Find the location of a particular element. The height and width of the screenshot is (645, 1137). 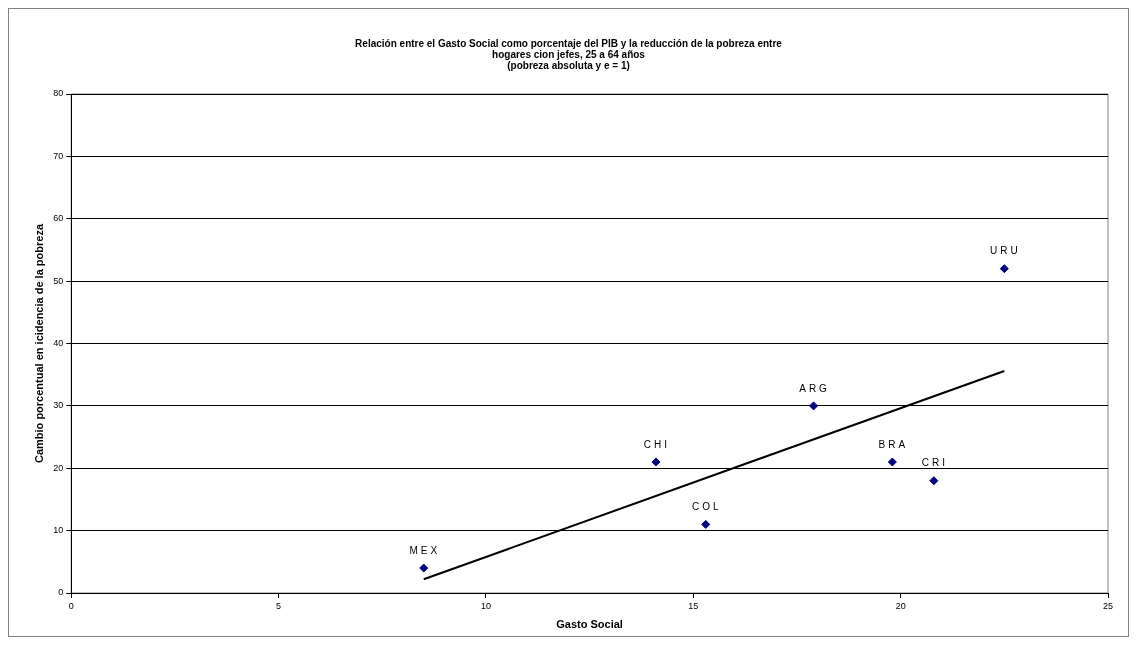

x-tick-label: 25 is located at coordinates (1108, 605).